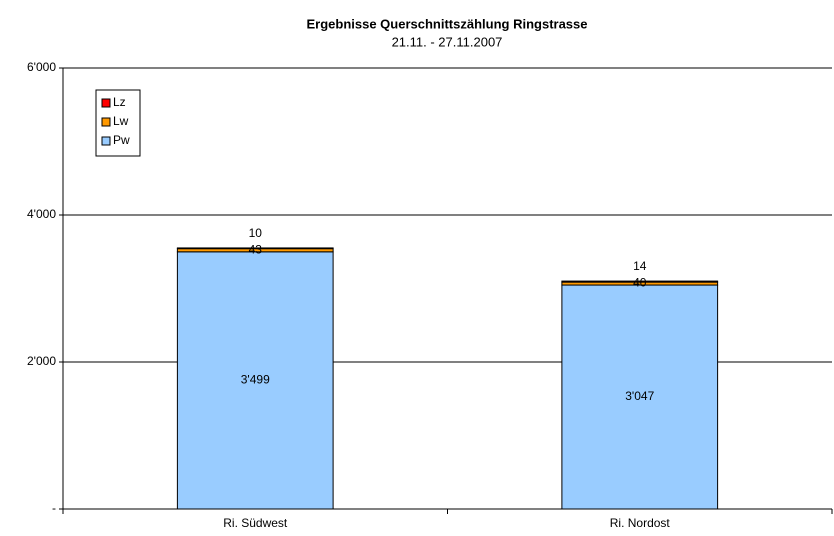  What do you see at coordinates (639, 396) in the screenshot?
I see `data-label: 3'047` at bounding box center [639, 396].